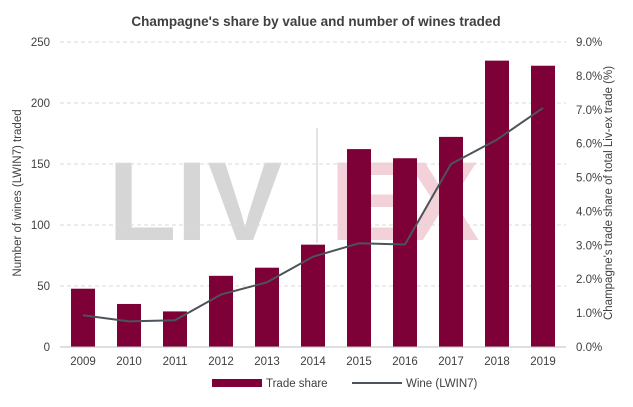 The height and width of the screenshot is (407, 633). What do you see at coordinates (47, 348) in the screenshot?
I see `y-left-tick-label: 0` at bounding box center [47, 348].